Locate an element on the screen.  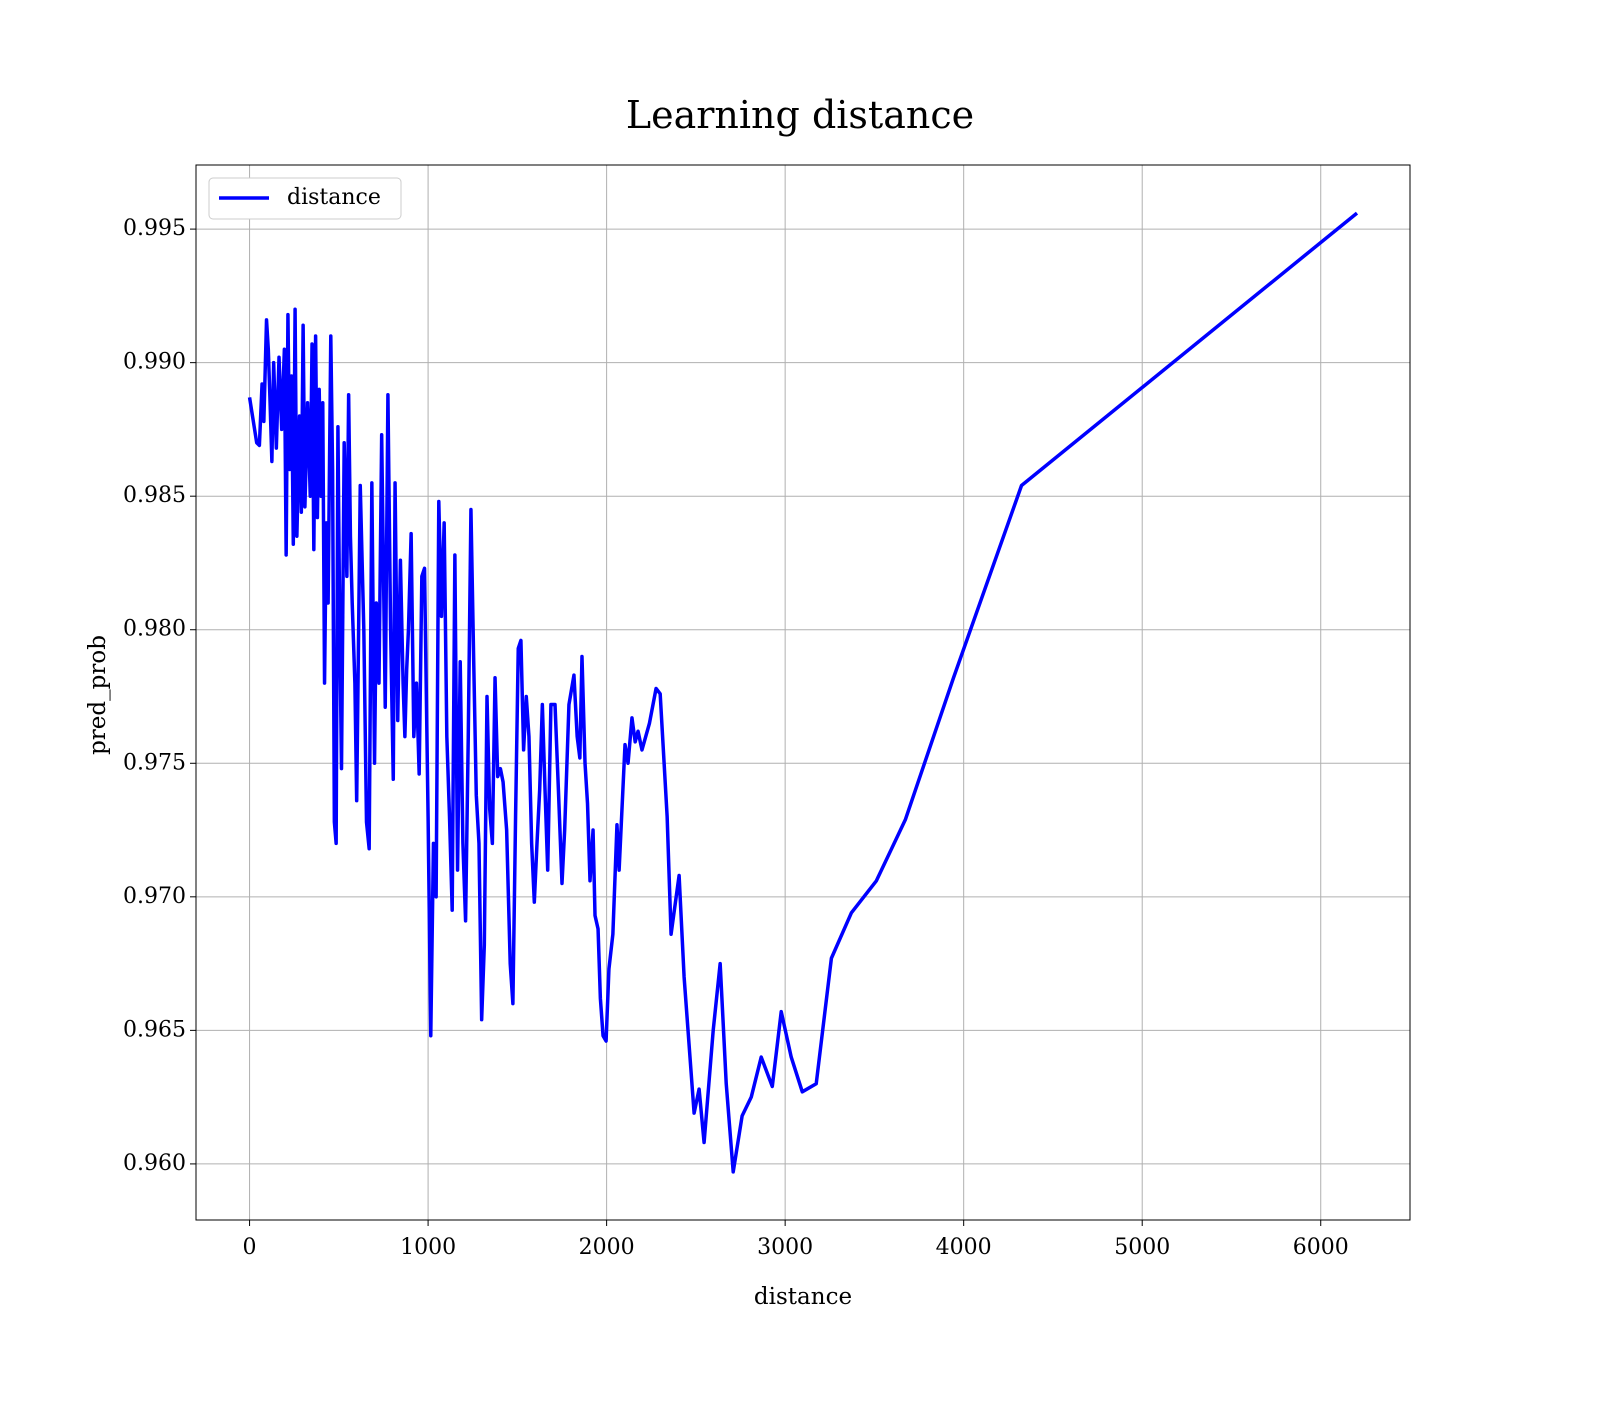
x-axis-label: distance is located at coordinates (803, 1297).